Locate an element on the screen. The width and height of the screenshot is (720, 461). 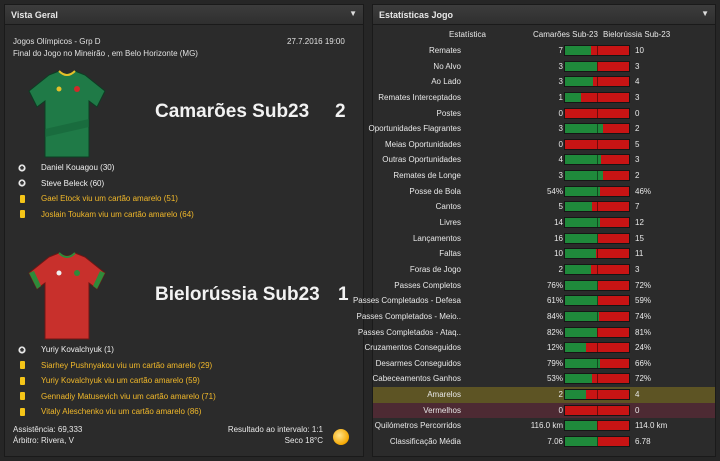
home-event-text: Gael Etock viu um cartão amarelo (51) is located at coordinates (109, 199).